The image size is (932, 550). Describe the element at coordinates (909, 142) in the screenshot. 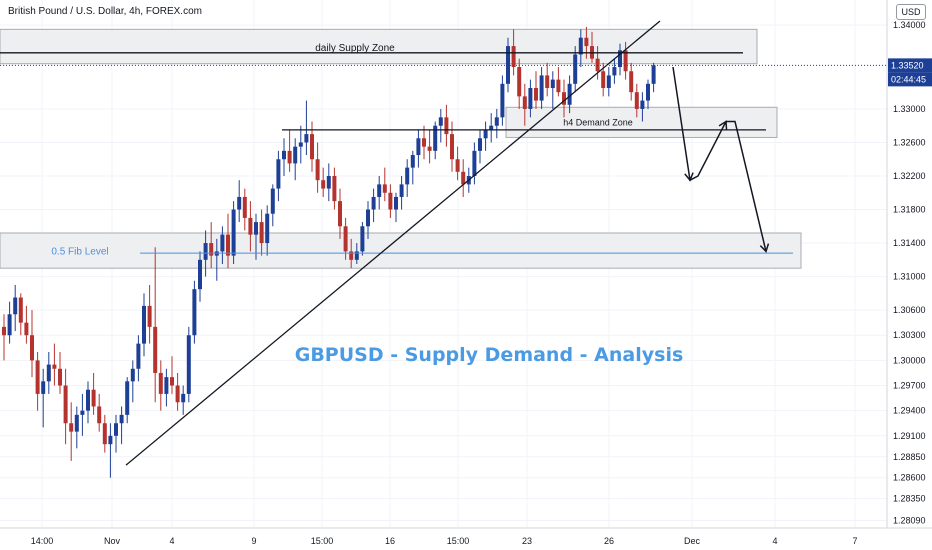

I see `price-tick-label: 1.32600` at that location.